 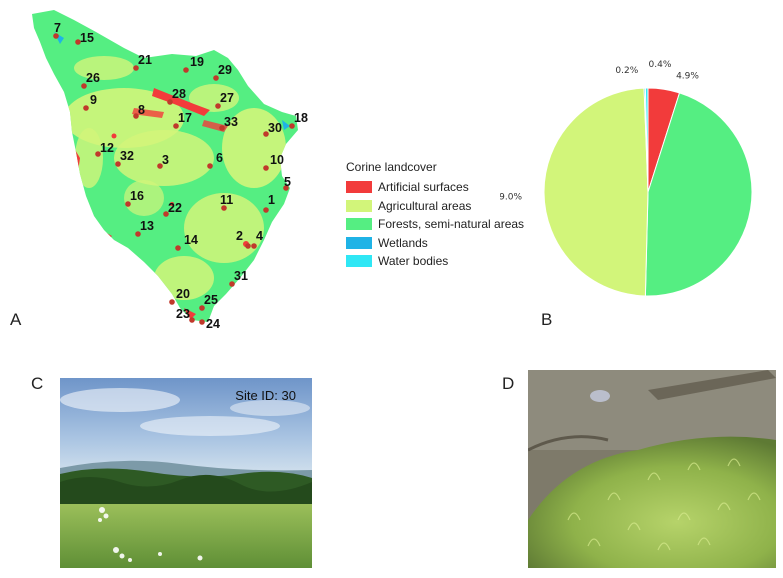 I want to click on site-label: 20, so click(x=183, y=294).